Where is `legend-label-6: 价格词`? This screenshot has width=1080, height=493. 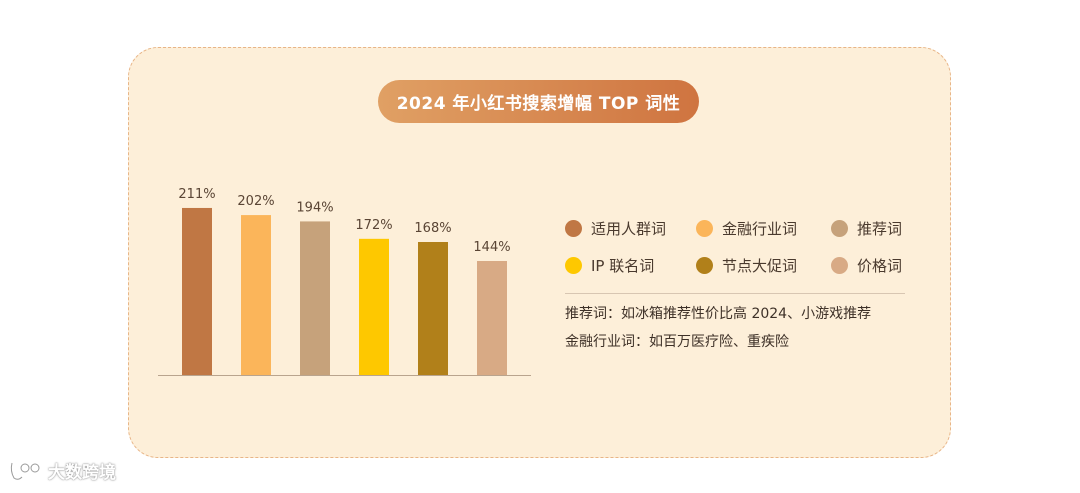
legend-label-6: 价格词 is located at coordinates (880, 266).